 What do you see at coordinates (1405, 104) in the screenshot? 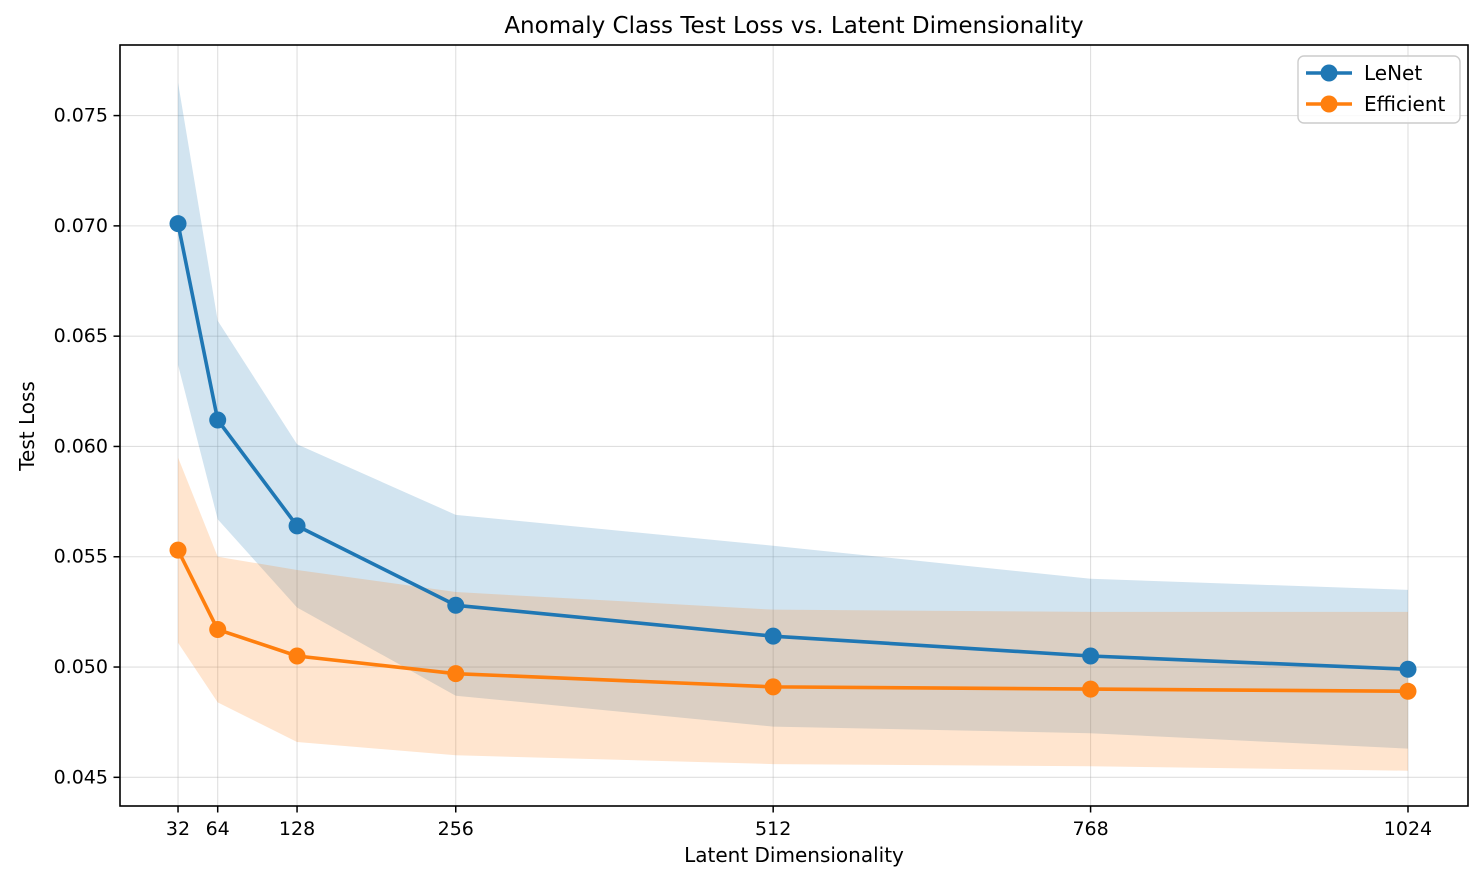
I see `legend-label: Efficient` at bounding box center [1405, 104].